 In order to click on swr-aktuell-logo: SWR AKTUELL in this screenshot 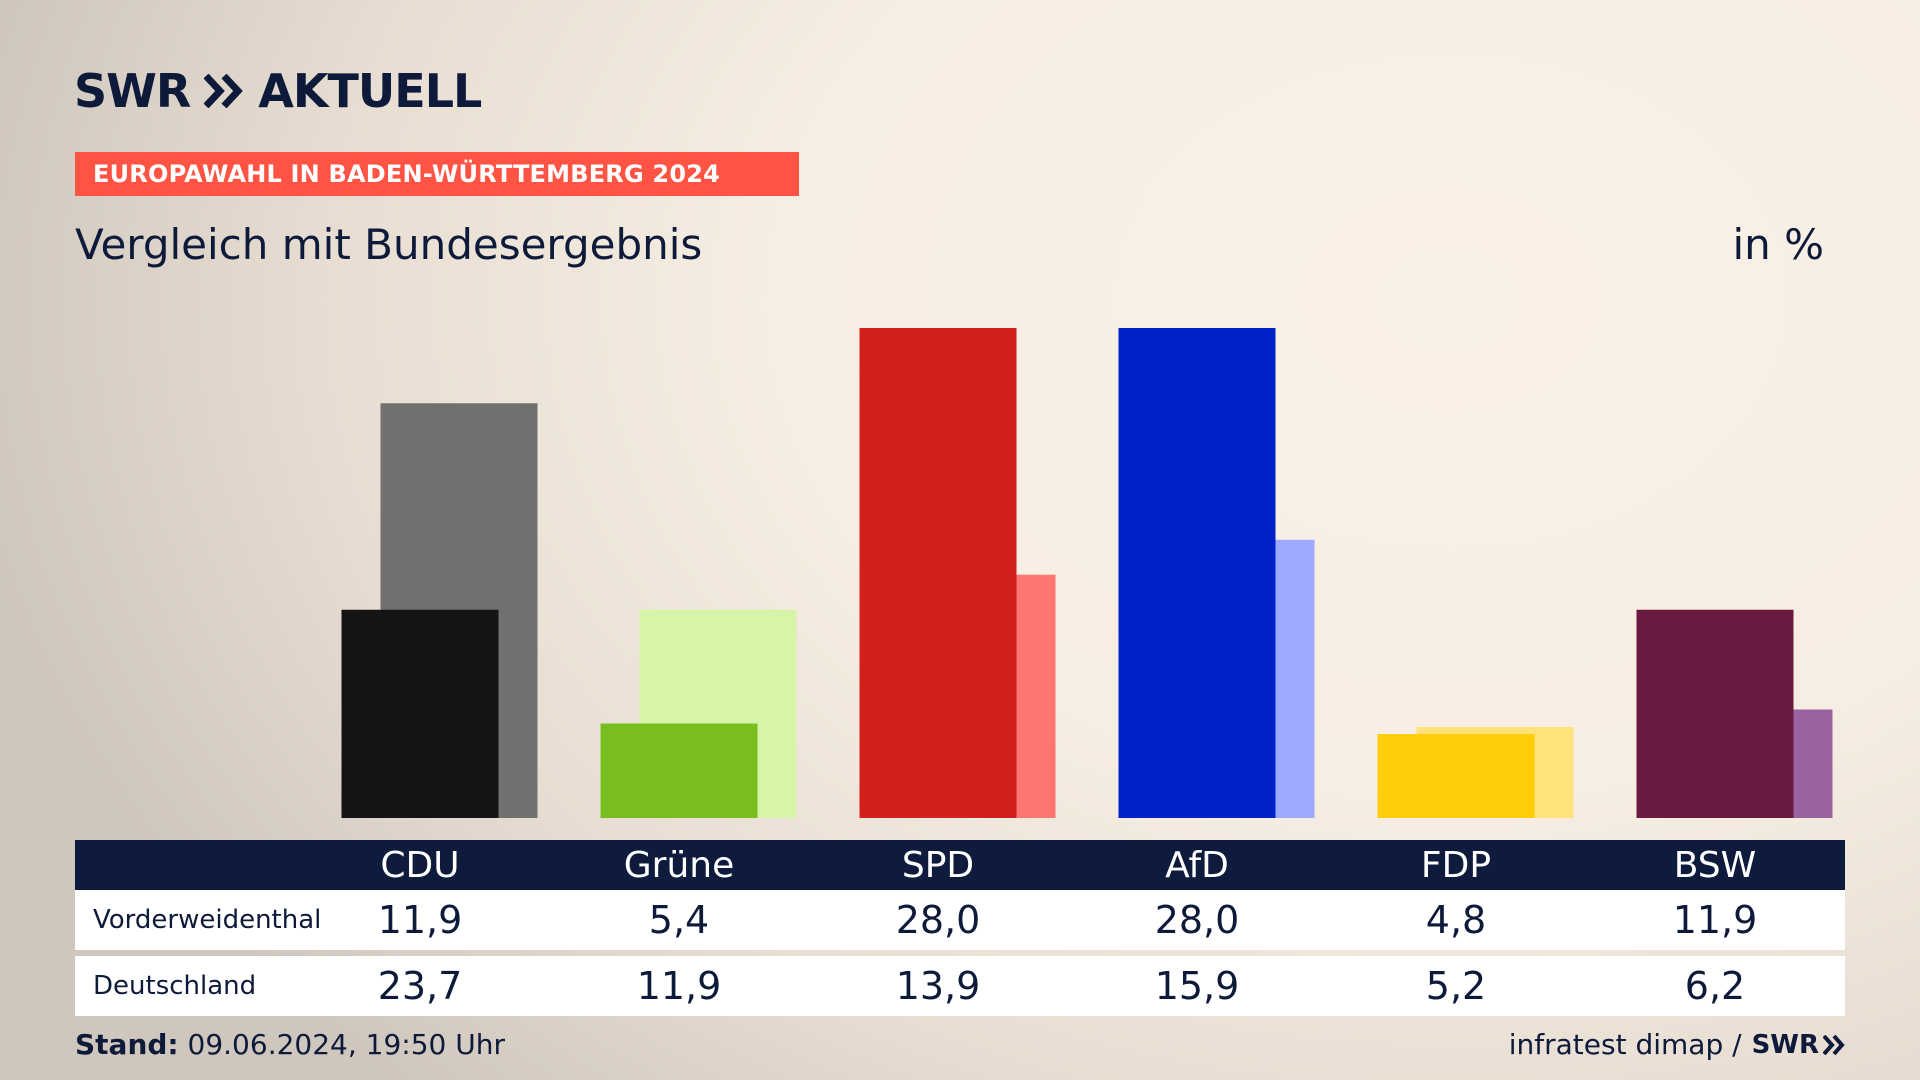, I will do `click(278, 91)`.